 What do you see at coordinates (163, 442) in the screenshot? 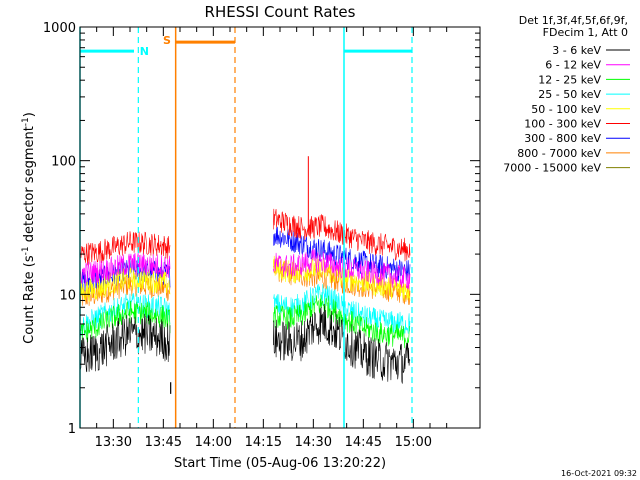
I see `x-tick-label: 13:45` at bounding box center [163, 442].